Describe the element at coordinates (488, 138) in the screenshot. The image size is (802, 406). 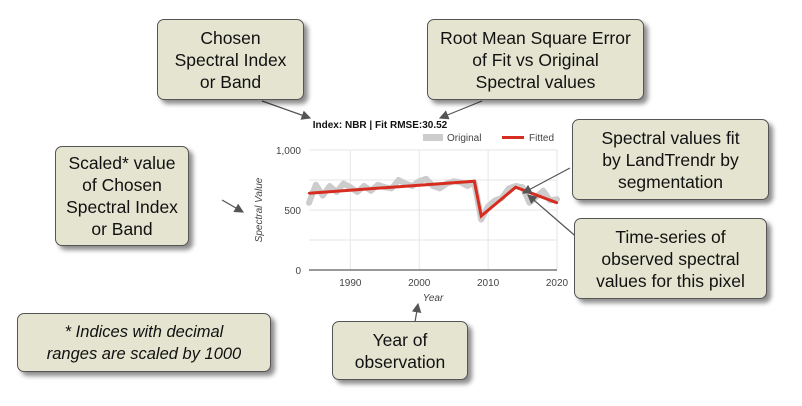
I see `legend: Original Fitted` at that location.